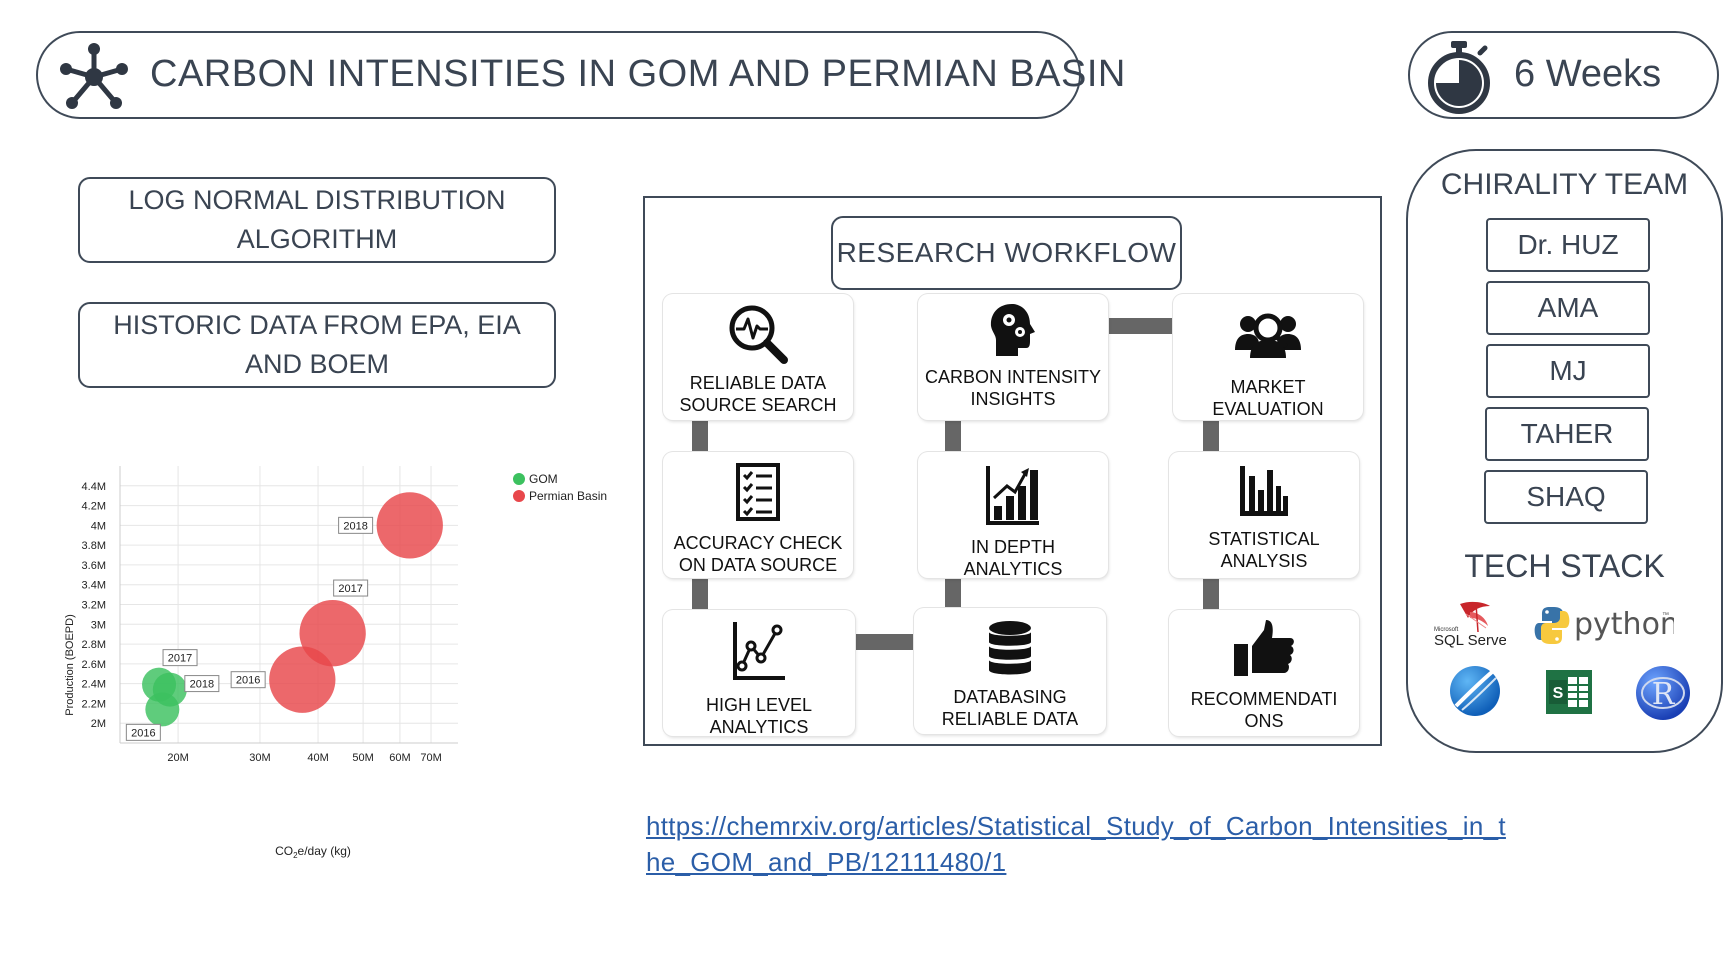 The image size is (1723, 955). I want to click on step-label-line-1: DATABASING, so click(1010, 697).